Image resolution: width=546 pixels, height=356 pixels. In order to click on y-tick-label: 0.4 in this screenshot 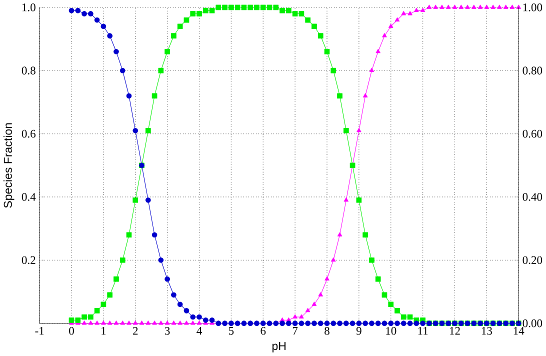, I will do `click(29, 197)`.